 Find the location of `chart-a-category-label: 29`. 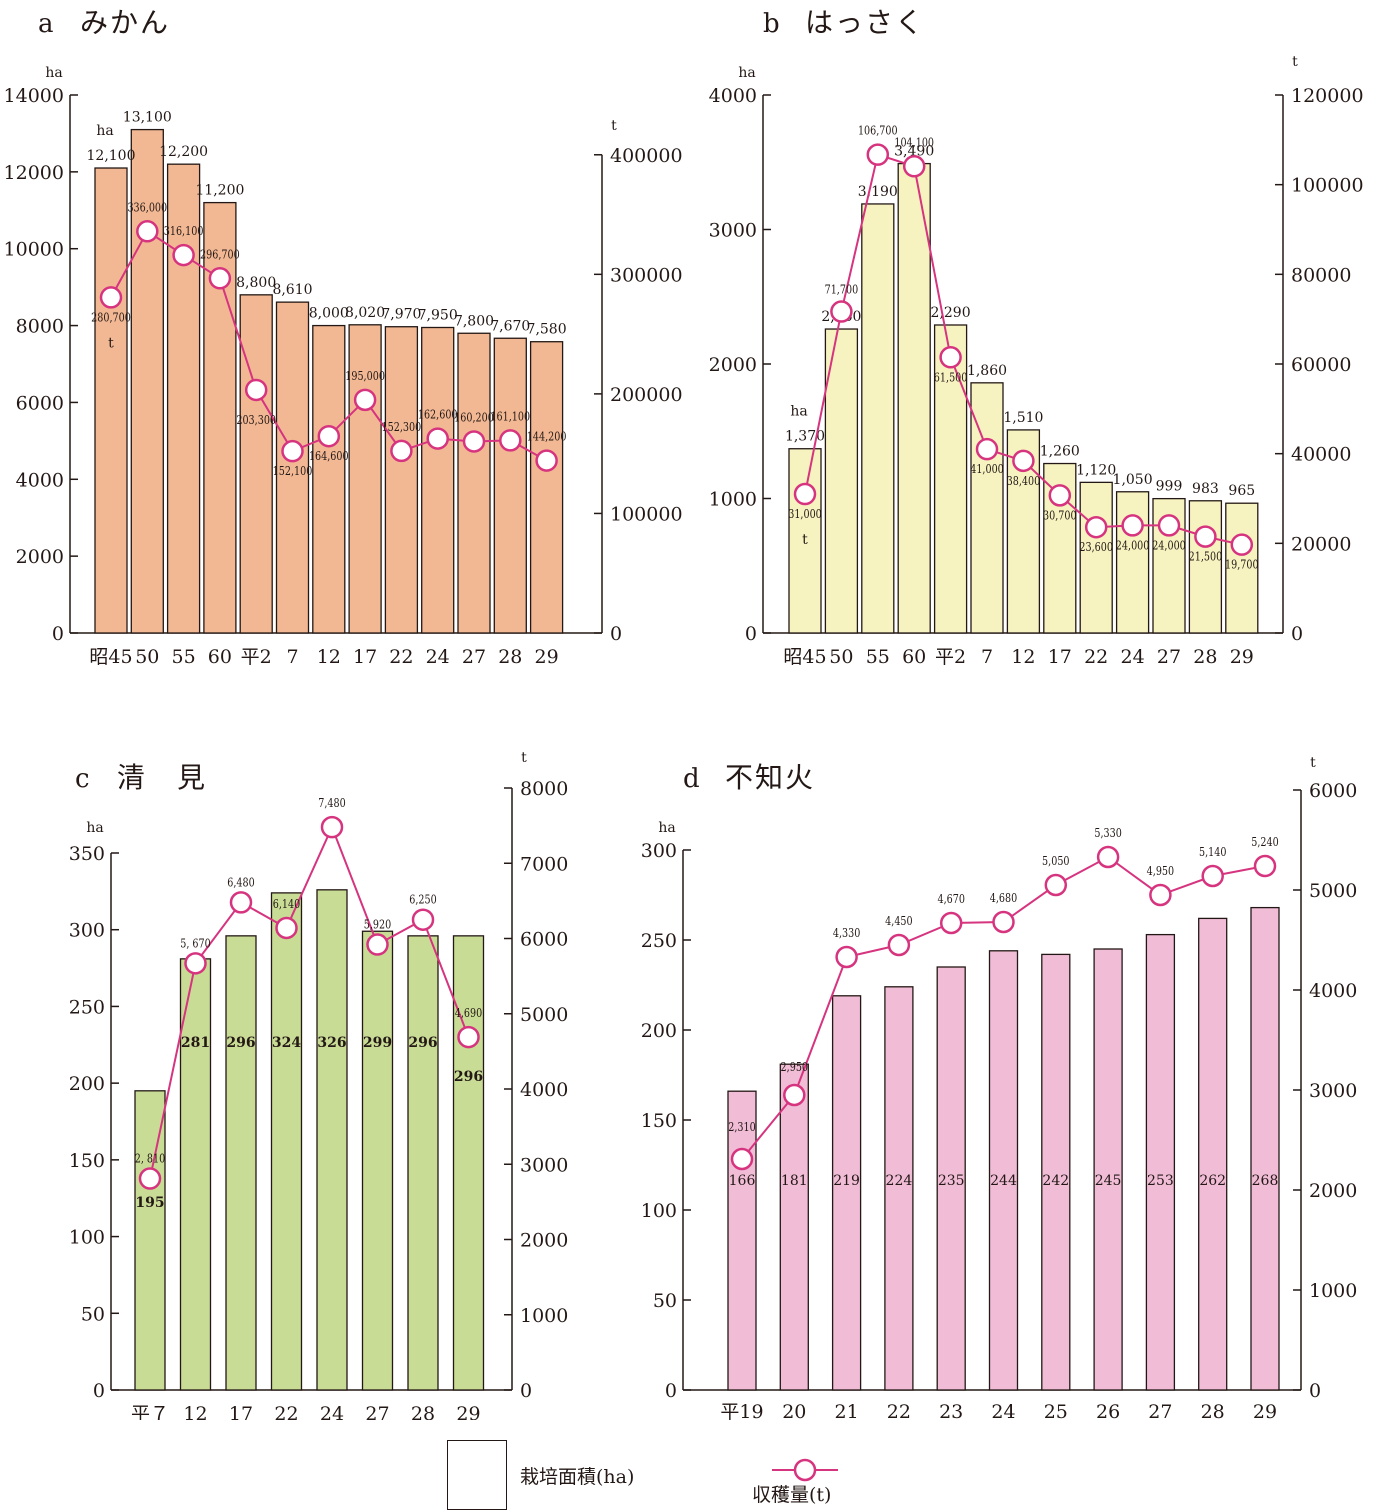

chart-a-category-label: 29 is located at coordinates (547, 657).